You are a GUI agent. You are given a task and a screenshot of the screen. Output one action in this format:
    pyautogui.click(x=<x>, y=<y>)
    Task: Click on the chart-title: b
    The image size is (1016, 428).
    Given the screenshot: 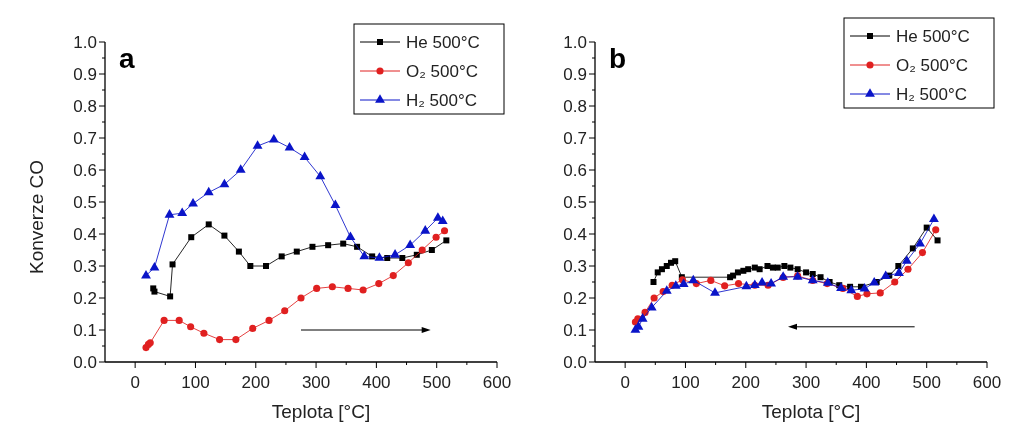 What is the action you would take?
    pyautogui.click(x=618, y=58)
    